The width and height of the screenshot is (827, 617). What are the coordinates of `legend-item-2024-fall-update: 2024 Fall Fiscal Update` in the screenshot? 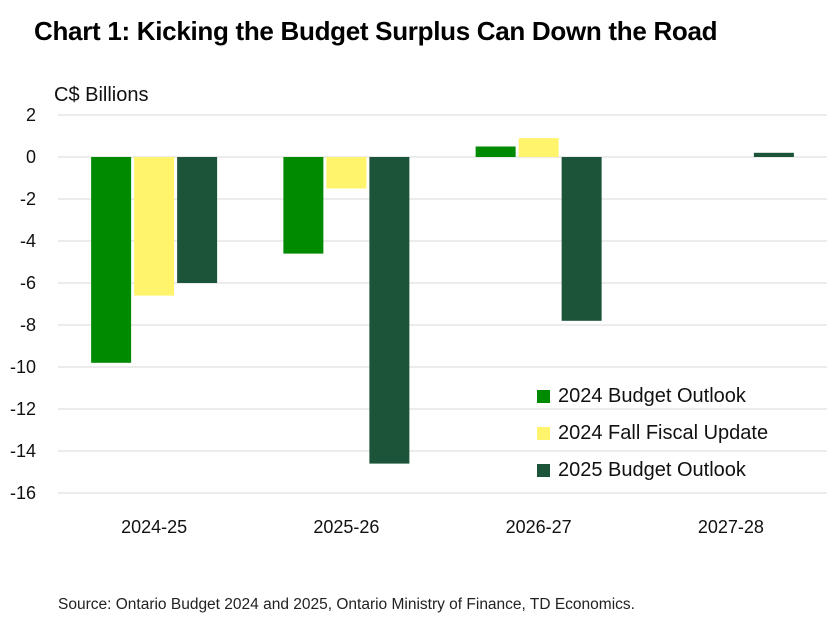 It's located at (652, 433).